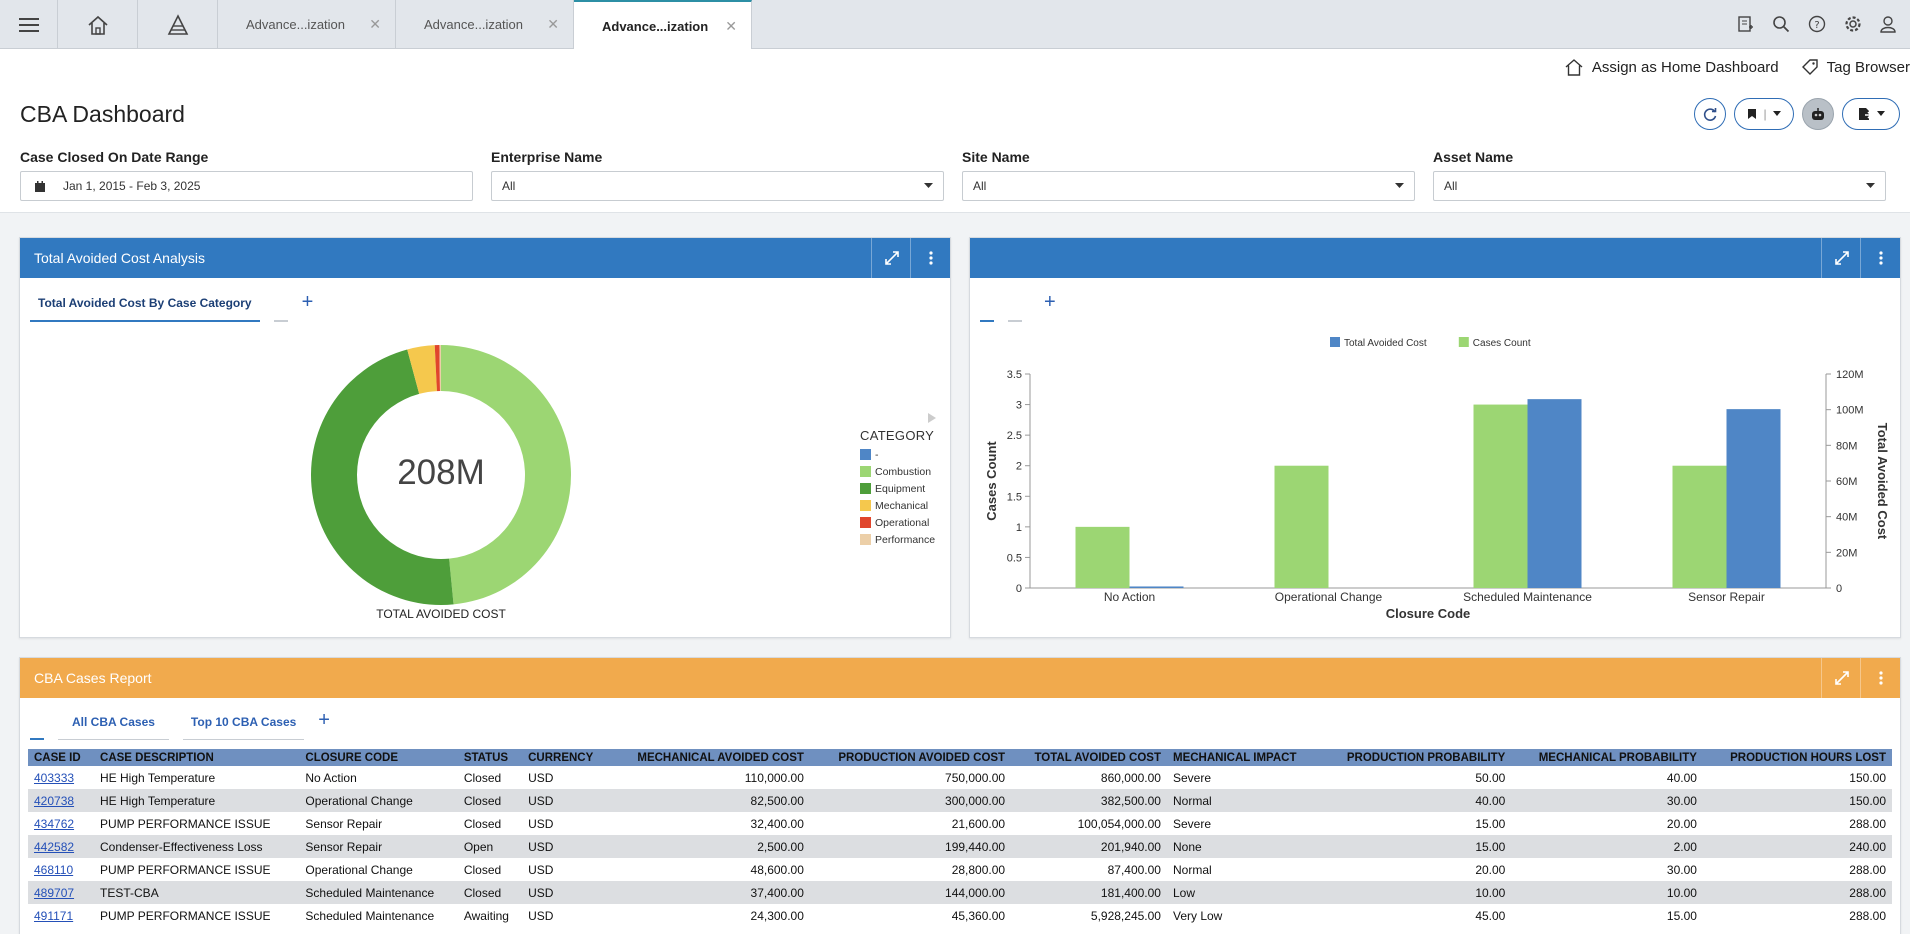  I want to click on column-header: CURRENCY, so click(565, 757).